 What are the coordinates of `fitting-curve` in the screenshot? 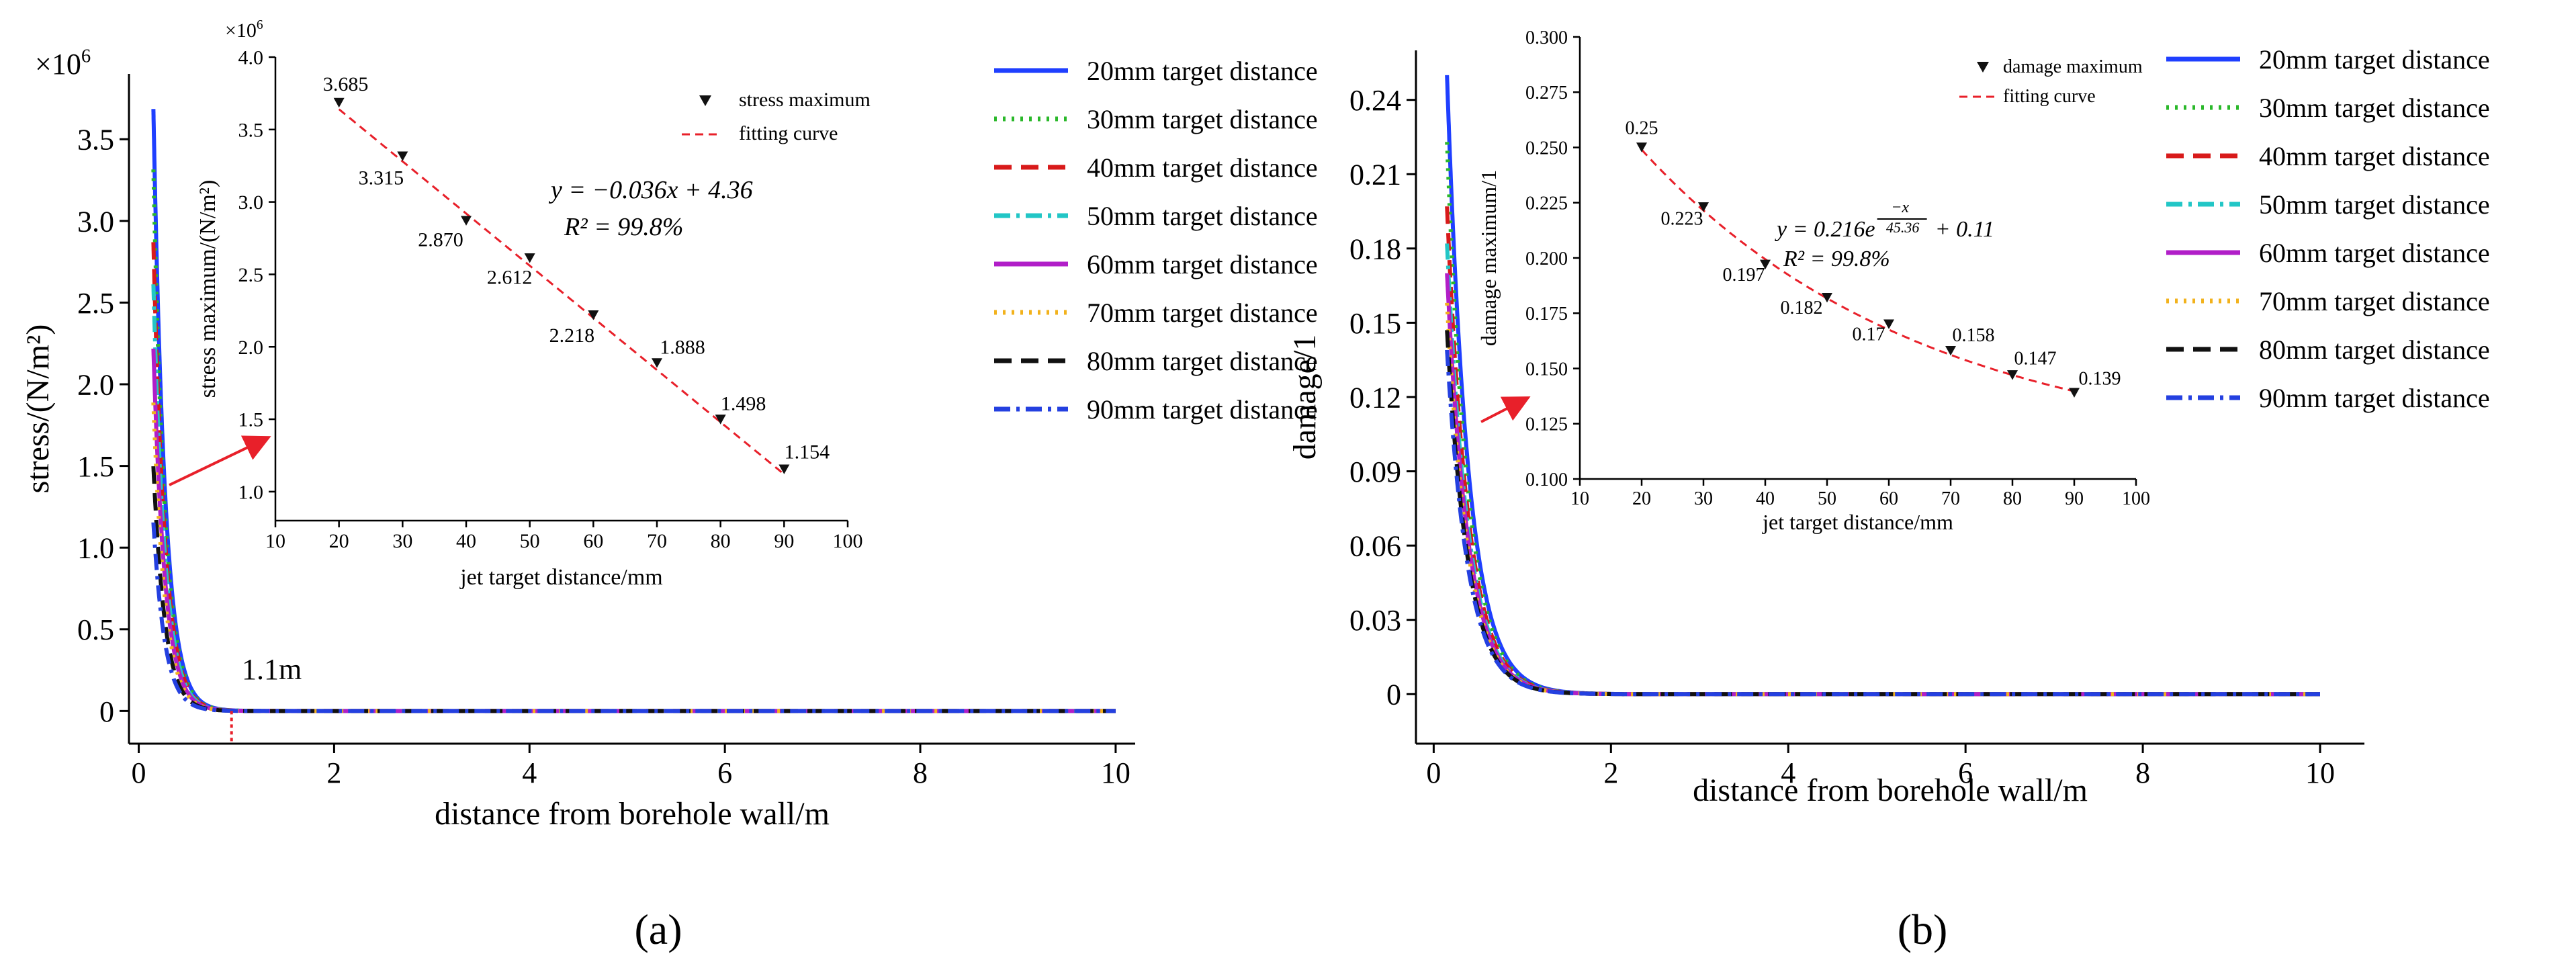 It's located at (1858, 270).